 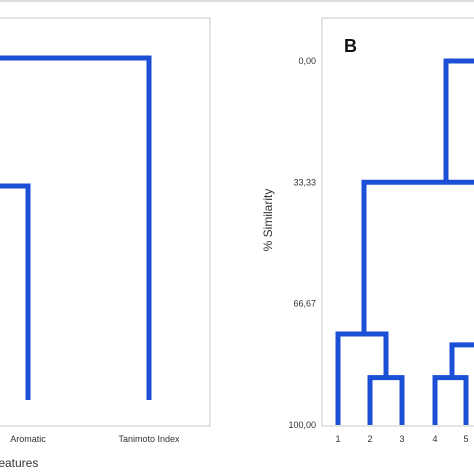 I want to click on y-tick-label: 33,33, so click(x=304, y=182).